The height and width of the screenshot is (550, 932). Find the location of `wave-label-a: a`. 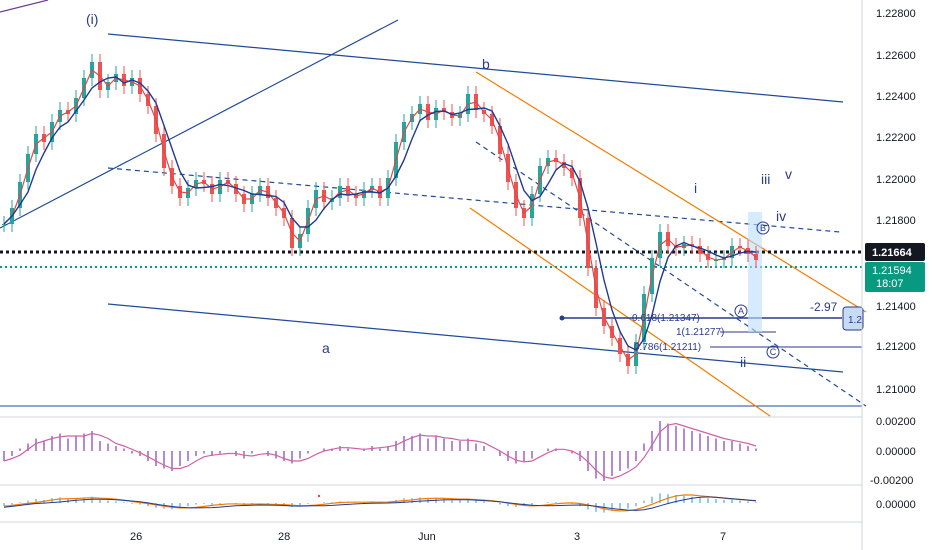

wave-label-a: a is located at coordinates (326, 348).